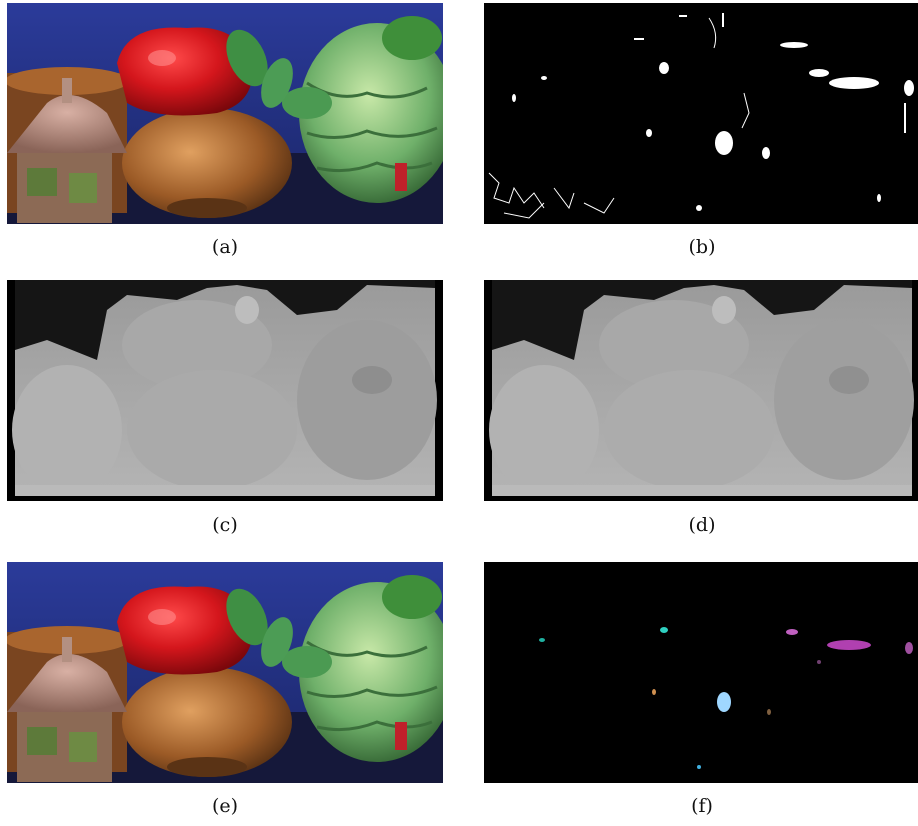 The height and width of the screenshot is (826, 918). I want to click on scene-image, so click(225, 113).